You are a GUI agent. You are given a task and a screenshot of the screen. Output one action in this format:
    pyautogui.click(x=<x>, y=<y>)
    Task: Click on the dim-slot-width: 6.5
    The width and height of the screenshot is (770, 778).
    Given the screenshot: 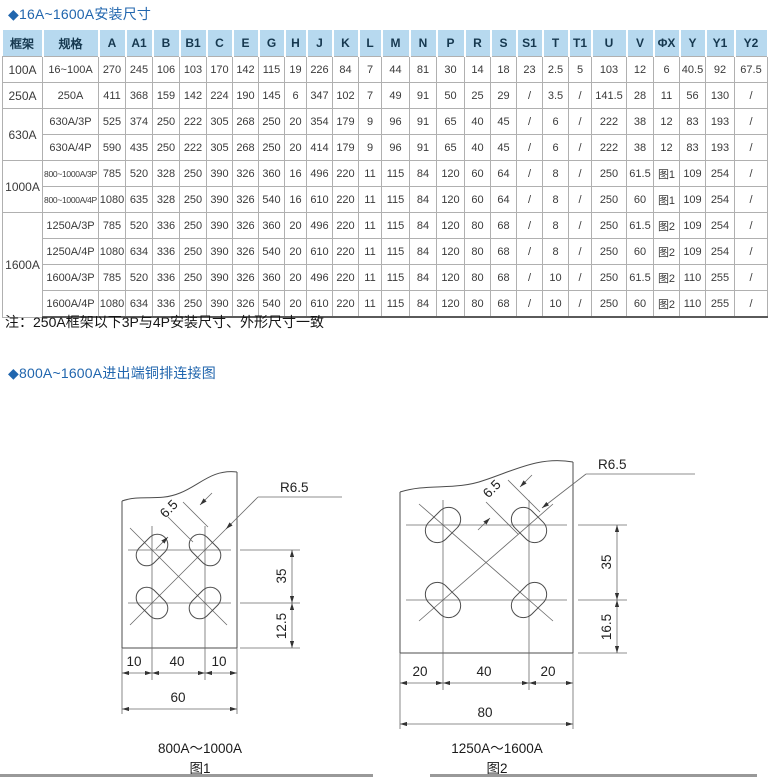 What is the action you would take?
    pyautogui.click(x=169, y=509)
    